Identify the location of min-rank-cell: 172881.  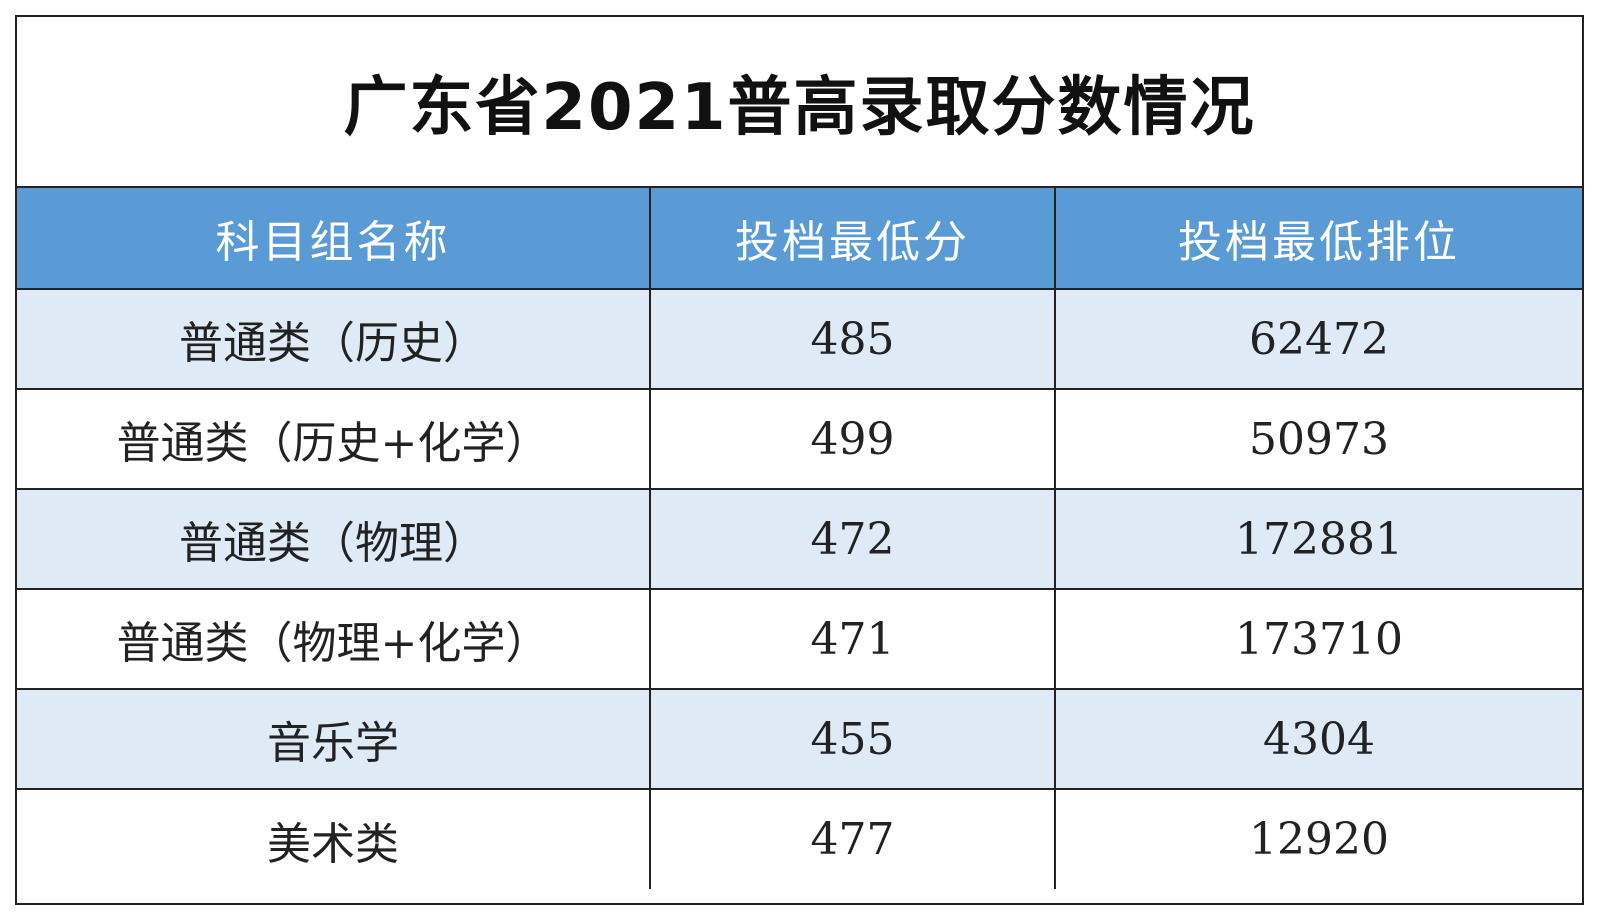
(1318, 538).